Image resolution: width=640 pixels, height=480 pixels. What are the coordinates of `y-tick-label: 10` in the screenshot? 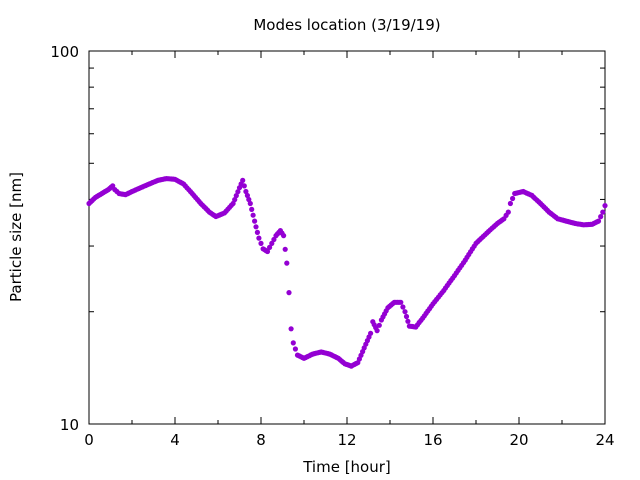 It's located at (69, 425).